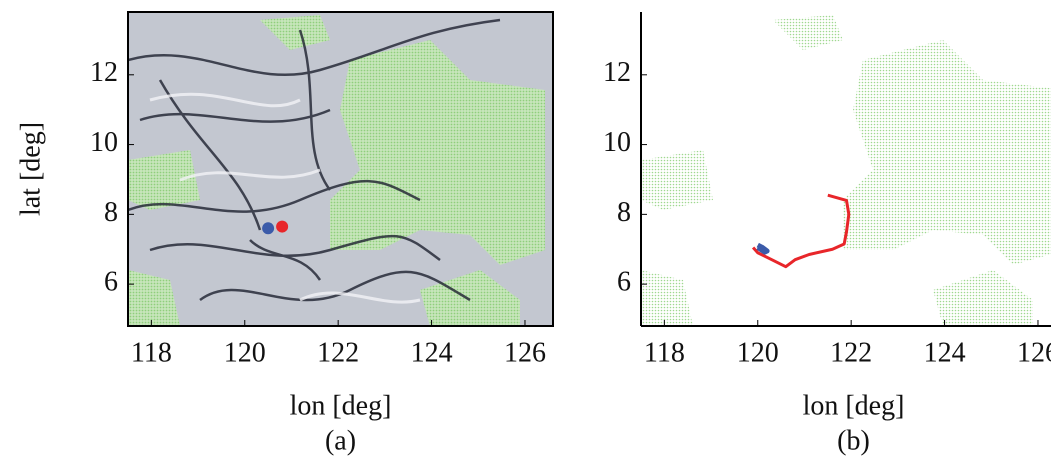  What do you see at coordinates (340, 440) in the screenshot?
I see `panel-caption: (a)` at bounding box center [340, 440].